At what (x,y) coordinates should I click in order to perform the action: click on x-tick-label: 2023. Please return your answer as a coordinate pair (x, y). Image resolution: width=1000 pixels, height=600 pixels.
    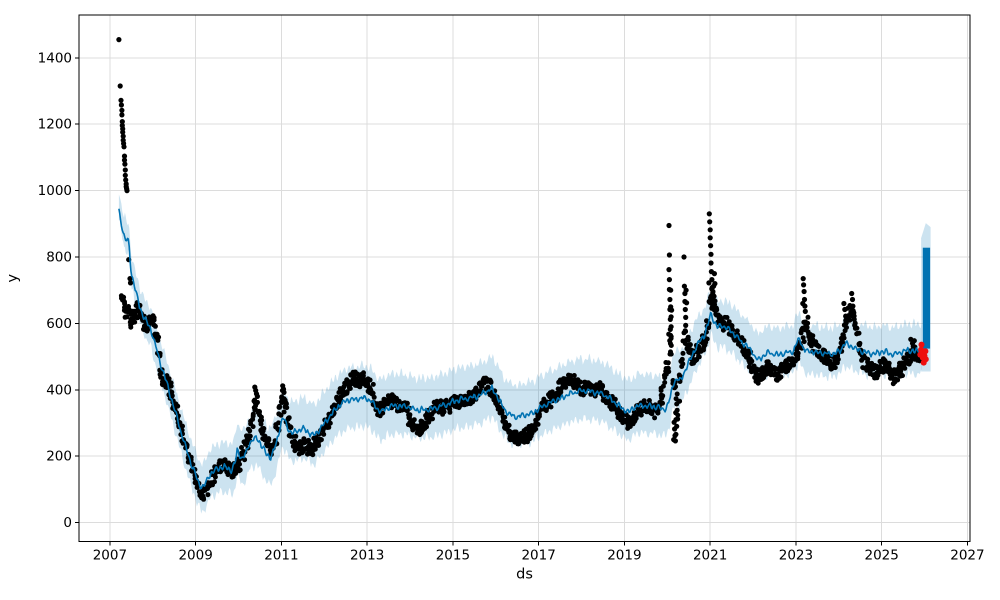
    Looking at the image, I should click on (796, 556).